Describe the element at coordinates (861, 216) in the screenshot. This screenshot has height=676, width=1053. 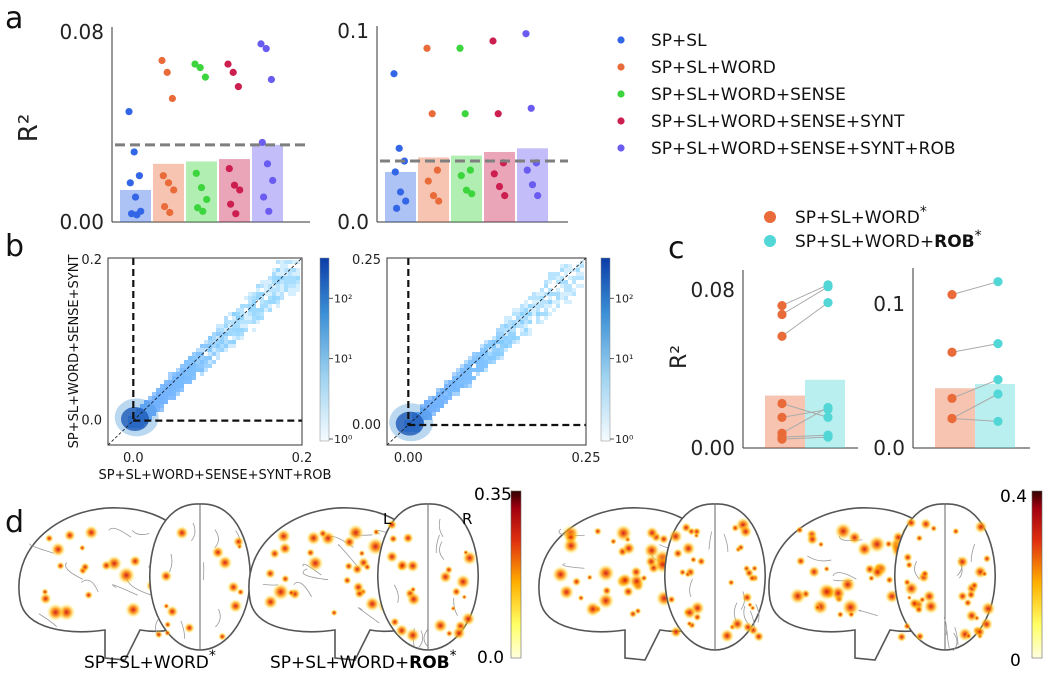
I see `legend-c-word-label: SP+SL+WORD*` at that location.